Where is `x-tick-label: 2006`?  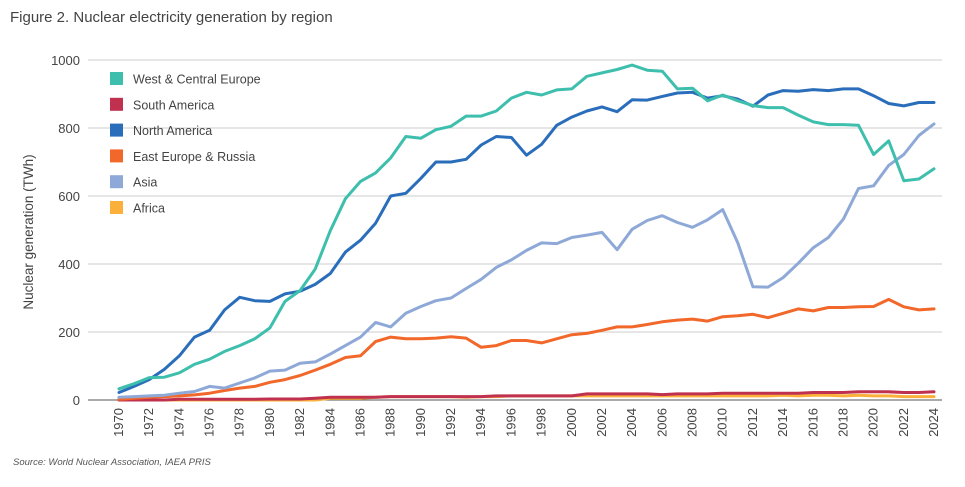
x-tick-label: 2006 is located at coordinates (661, 422).